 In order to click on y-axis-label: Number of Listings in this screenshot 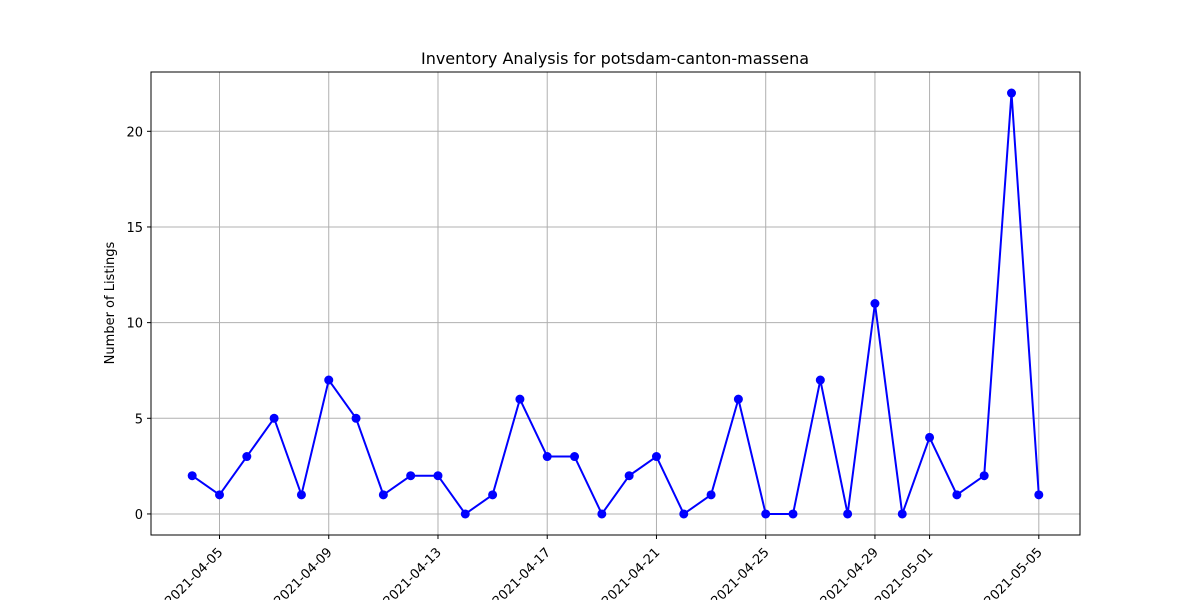, I will do `click(110, 302)`.